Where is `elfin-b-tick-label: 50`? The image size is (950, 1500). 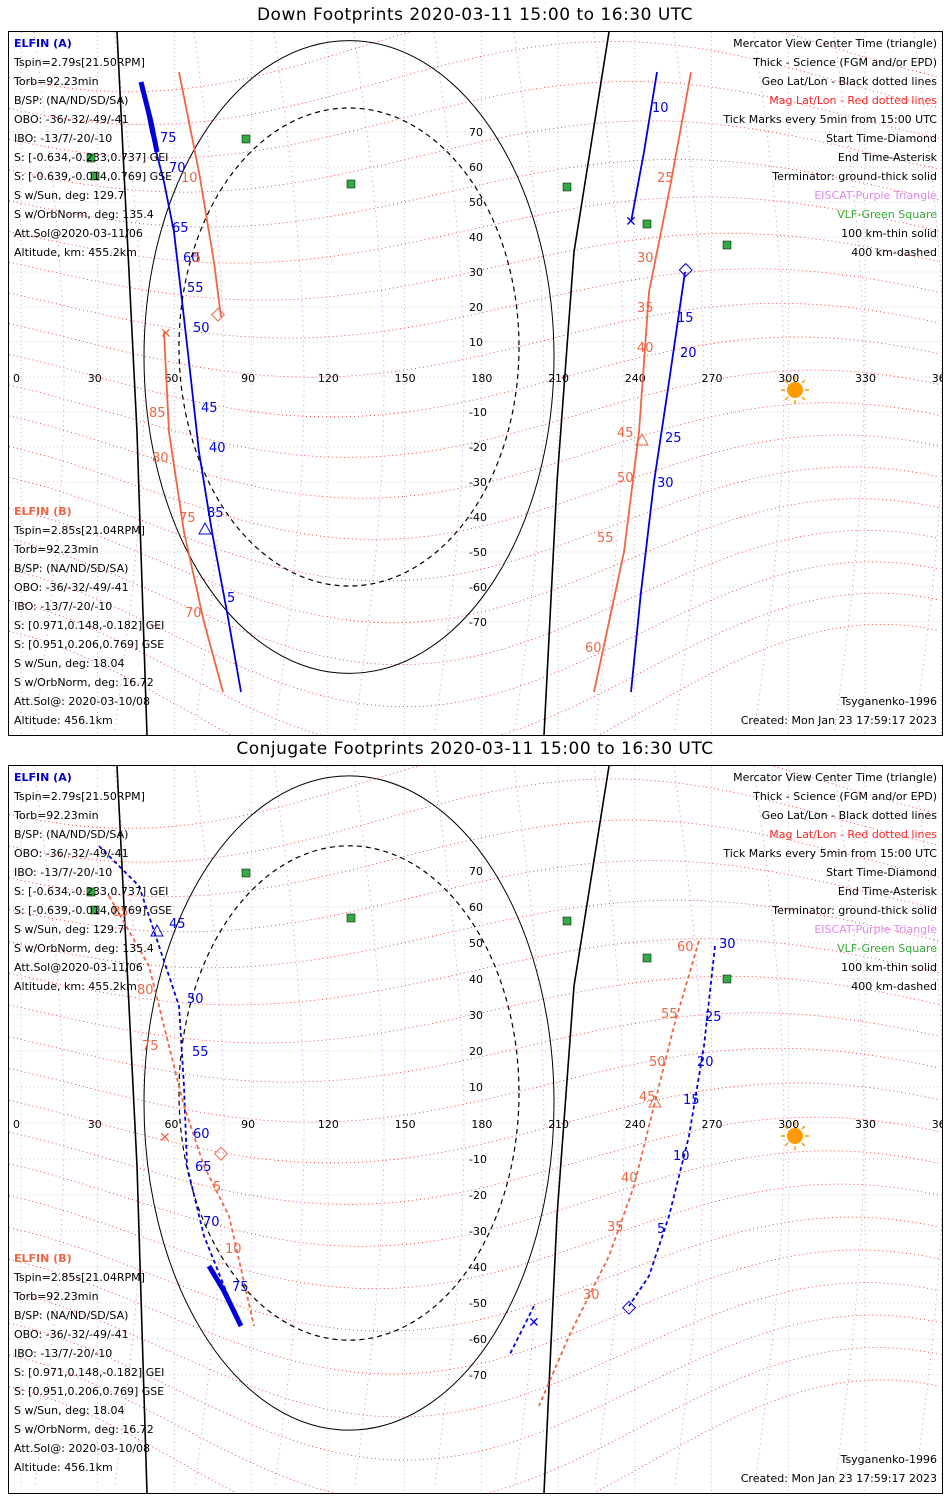
elfin-b-tick-label: 50 is located at coordinates (657, 1062).